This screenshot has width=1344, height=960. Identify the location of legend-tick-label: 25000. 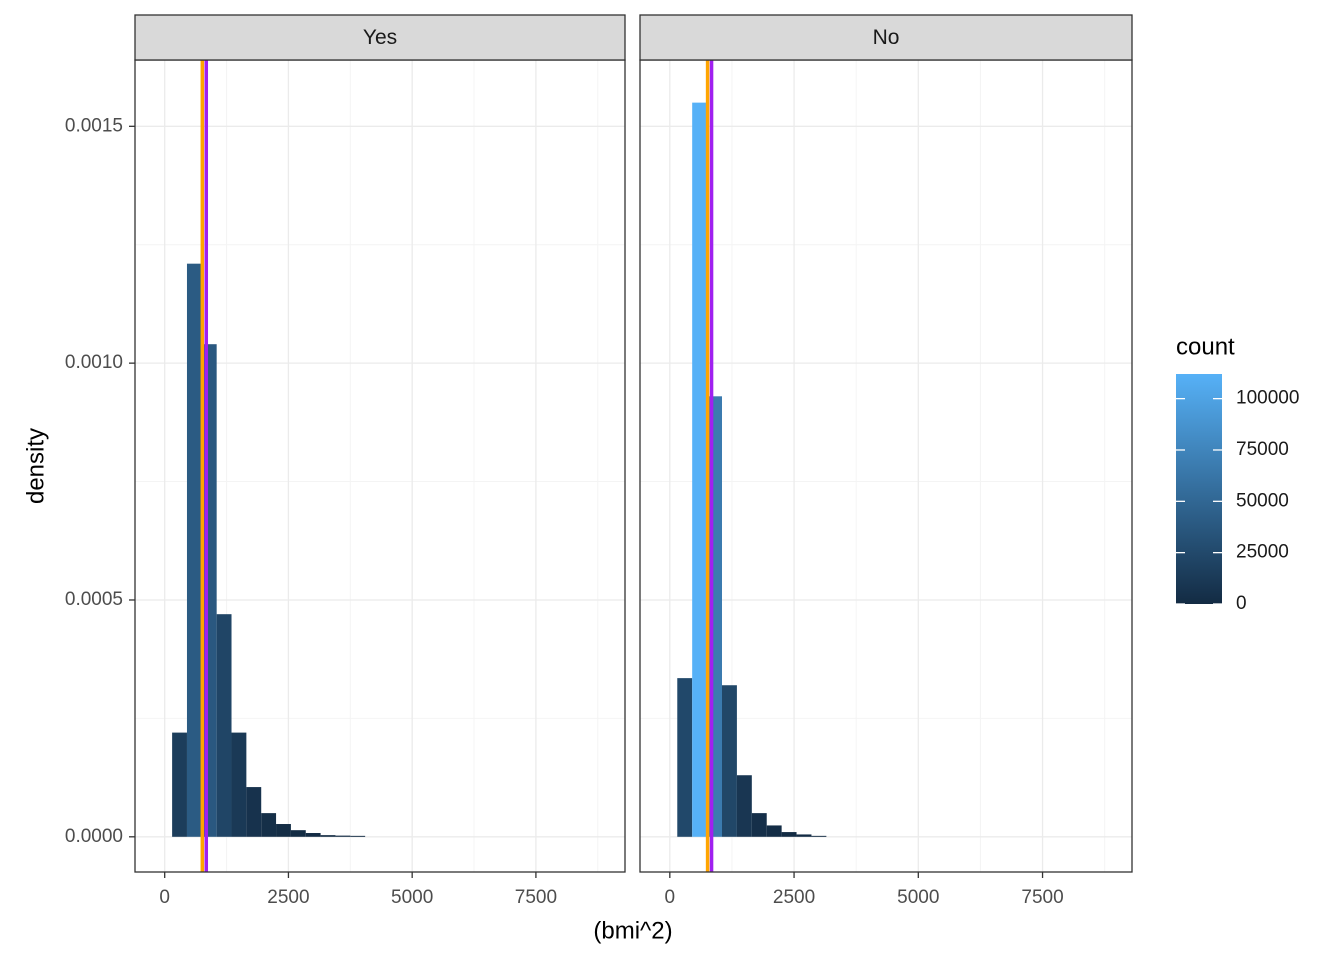
(1262, 552).